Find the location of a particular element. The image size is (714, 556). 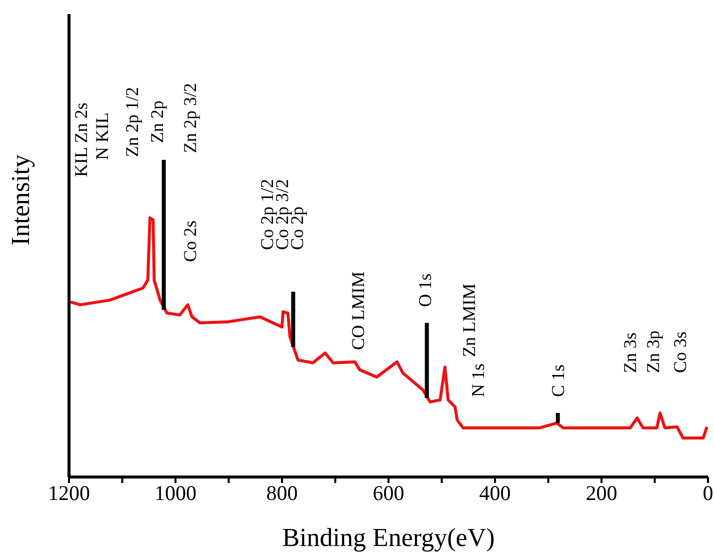

x-tick-label: 200 is located at coordinates (602, 492).